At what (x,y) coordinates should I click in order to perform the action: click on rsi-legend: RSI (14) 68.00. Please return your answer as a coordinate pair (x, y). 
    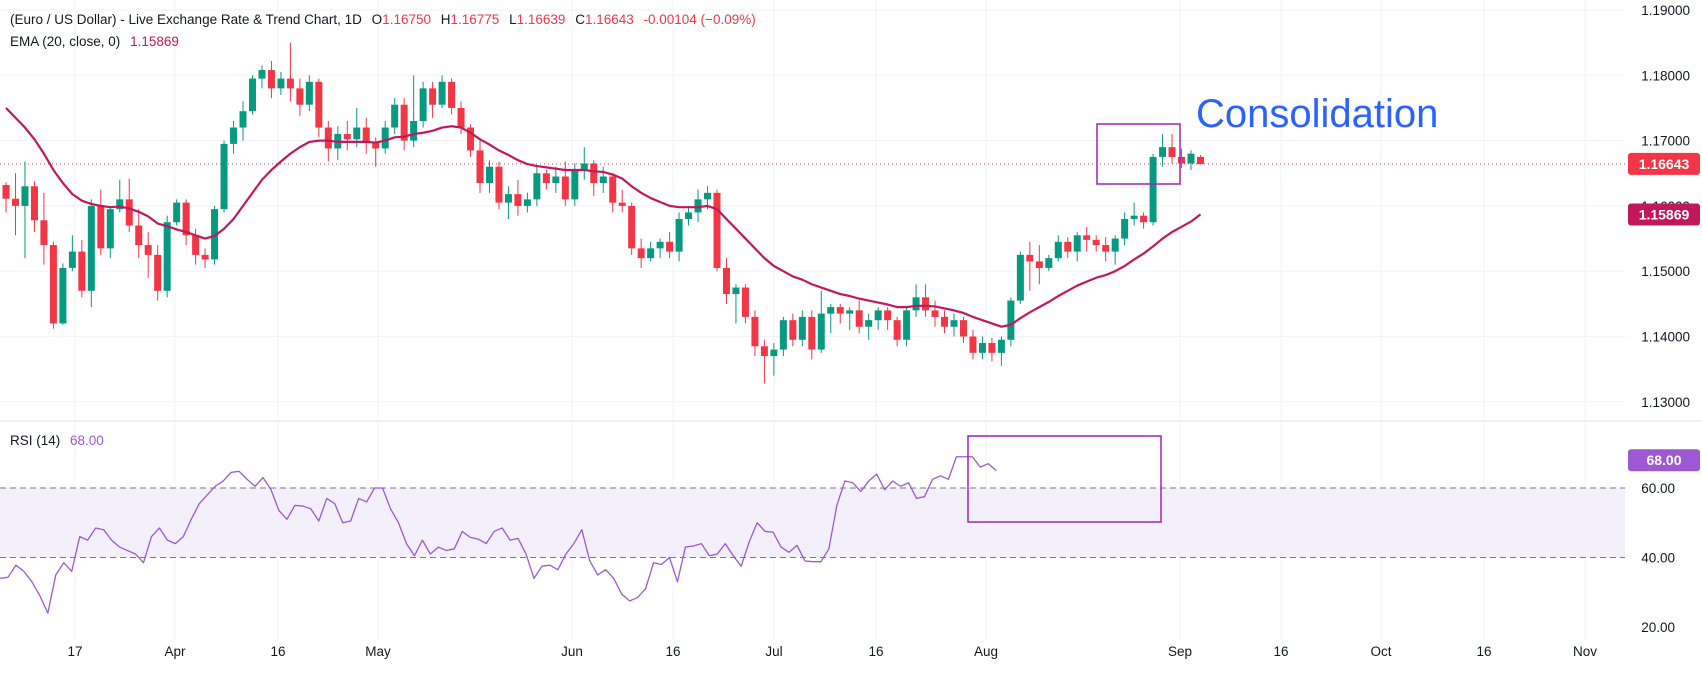
    Looking at the image, I should click on (60, 440).